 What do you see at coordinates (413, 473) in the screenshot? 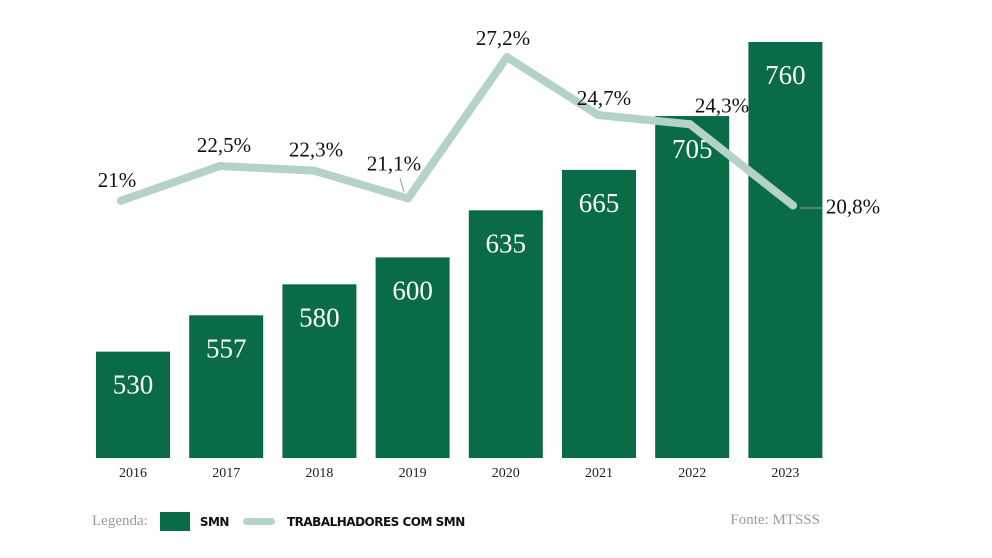
I see `x-tick-label: 2019` at bounding box center [413, 473].